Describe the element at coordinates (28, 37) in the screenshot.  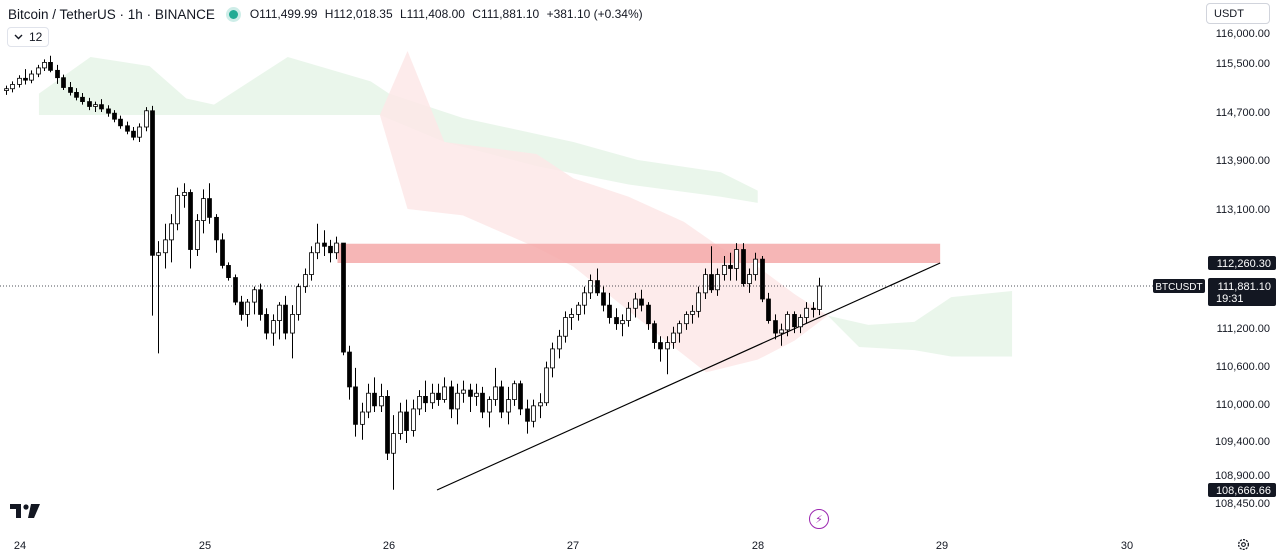
I see `indicators-toggle-button: 12` at that location.